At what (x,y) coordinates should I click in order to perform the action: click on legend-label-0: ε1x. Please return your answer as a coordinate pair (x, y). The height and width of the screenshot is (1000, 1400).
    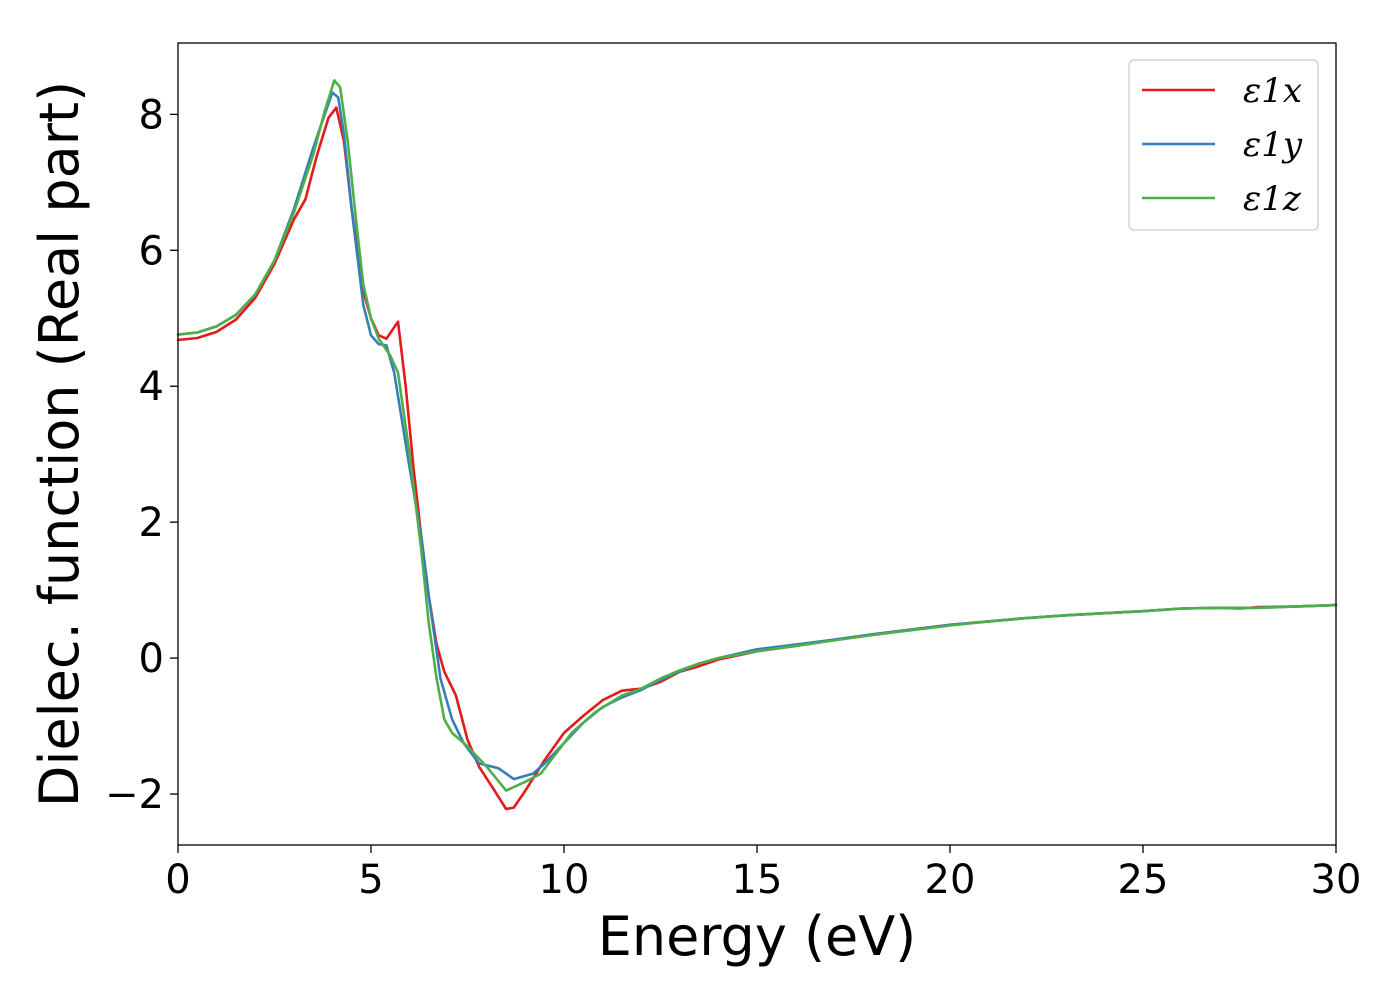
    Looking at the image, I should click on (1272, 91).